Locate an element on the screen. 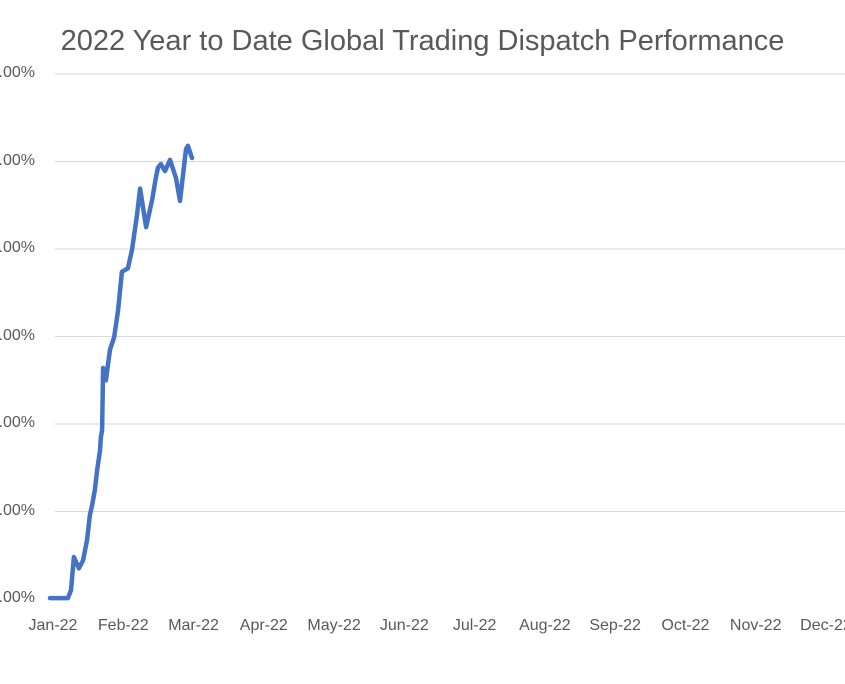 The image size is (845, 684). x-axis-tick-label: Sep-22 is located at coordinates (615, 625).